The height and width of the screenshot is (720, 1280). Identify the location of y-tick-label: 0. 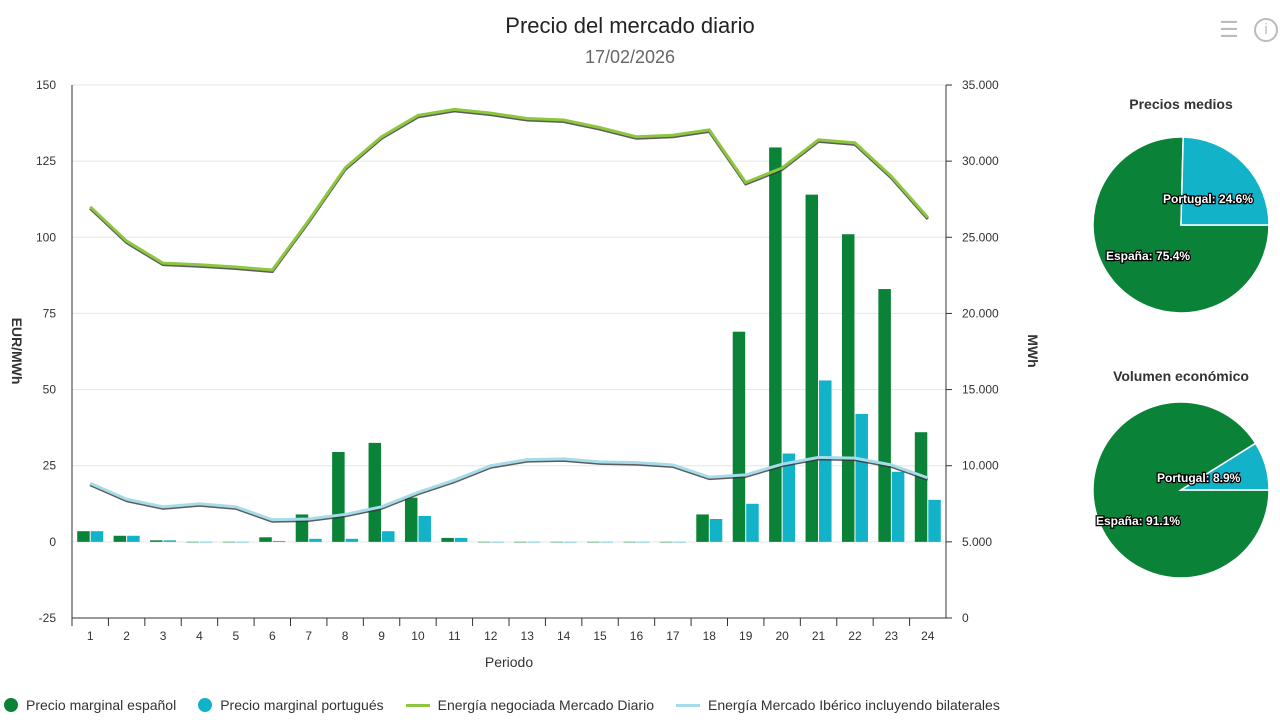
(52, 542).